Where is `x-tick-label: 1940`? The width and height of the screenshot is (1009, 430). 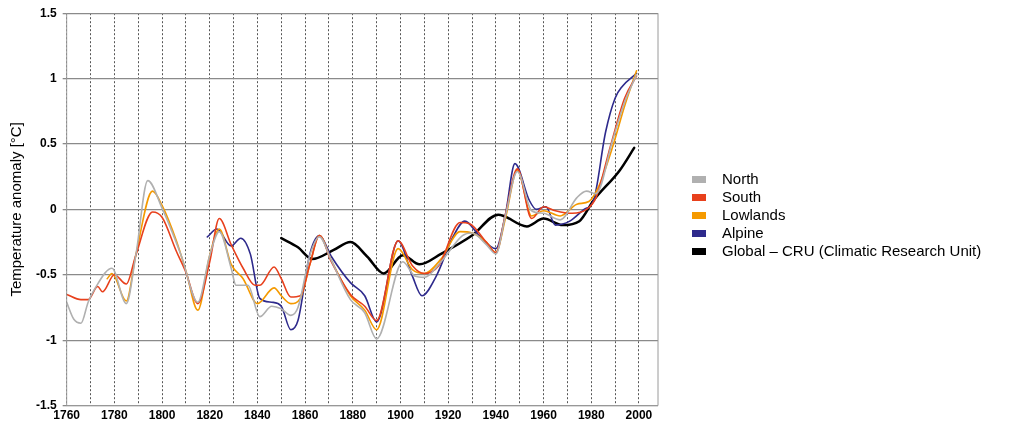 x-tick-label: 1940 is located at coordinates (496, 415).